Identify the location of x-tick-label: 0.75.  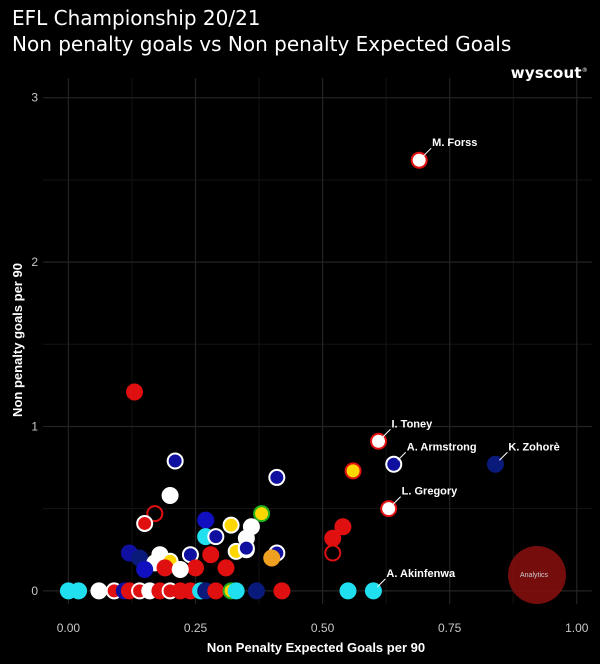
(450, 628).